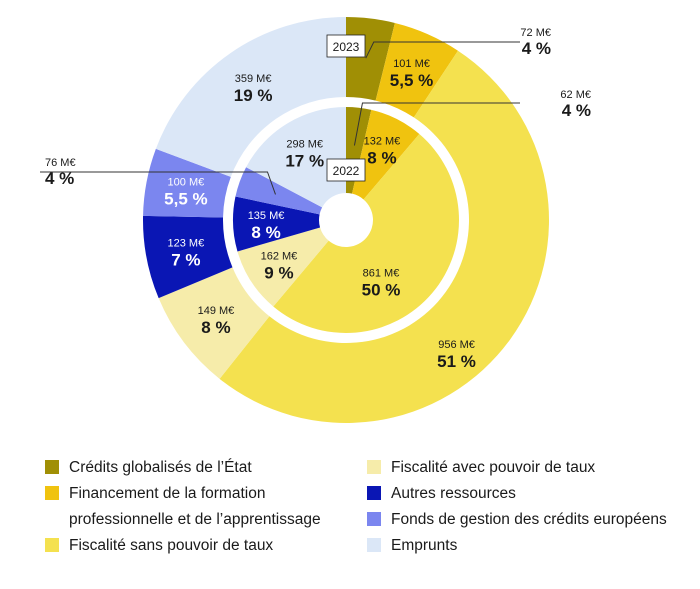 The width and height of the screenshot is (700, 589). What do you see at coordinates (265, 232) in the screenshot?
I see `label-pct-2022-autres_ressources: 8 %` at bounding box center [265, 232].